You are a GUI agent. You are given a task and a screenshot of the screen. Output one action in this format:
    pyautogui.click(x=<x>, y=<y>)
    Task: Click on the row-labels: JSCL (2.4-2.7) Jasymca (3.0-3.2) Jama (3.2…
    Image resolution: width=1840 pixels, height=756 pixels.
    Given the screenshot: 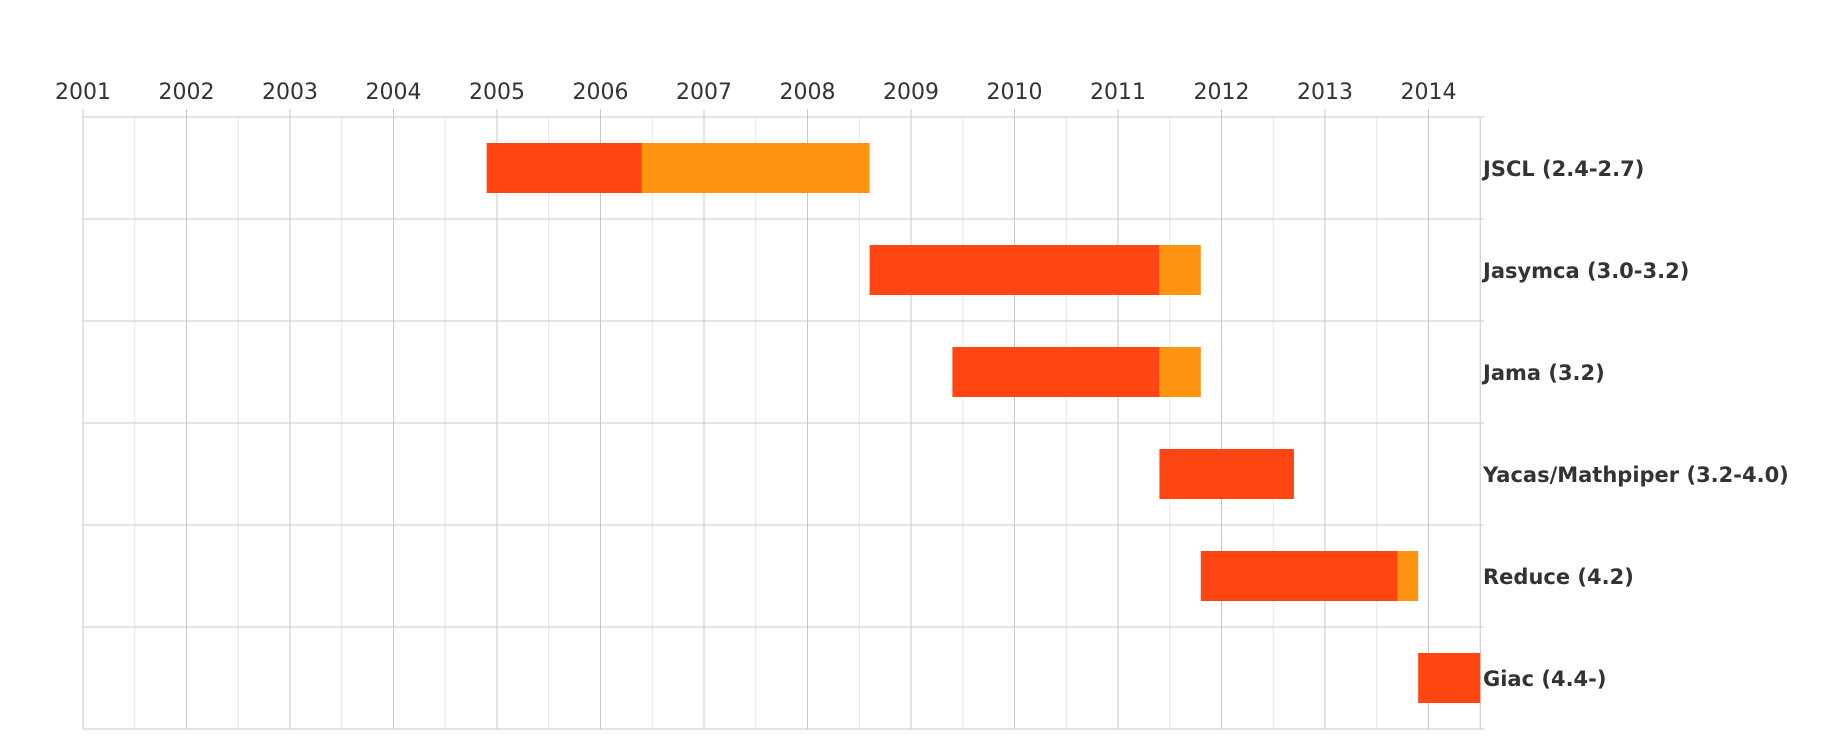 What is the action you would take?
    pyautogui.click(x=1635, y=424)
    